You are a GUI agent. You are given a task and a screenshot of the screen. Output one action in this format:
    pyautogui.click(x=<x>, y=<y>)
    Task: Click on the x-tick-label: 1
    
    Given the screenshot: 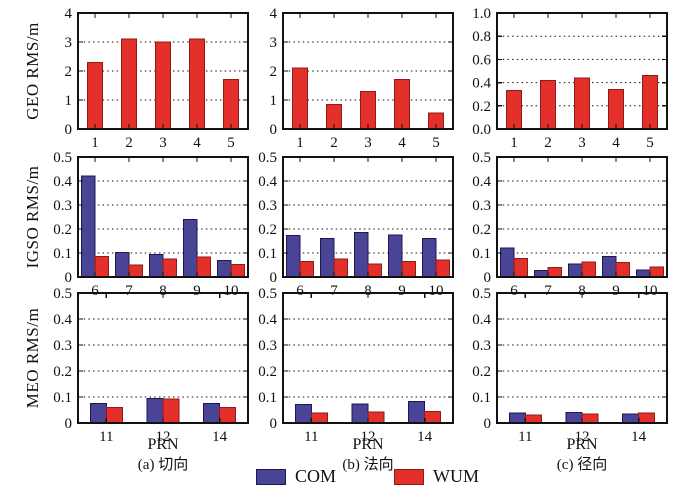 What is the action you would take?
    pyautogui.click(x=95, y=143)
    